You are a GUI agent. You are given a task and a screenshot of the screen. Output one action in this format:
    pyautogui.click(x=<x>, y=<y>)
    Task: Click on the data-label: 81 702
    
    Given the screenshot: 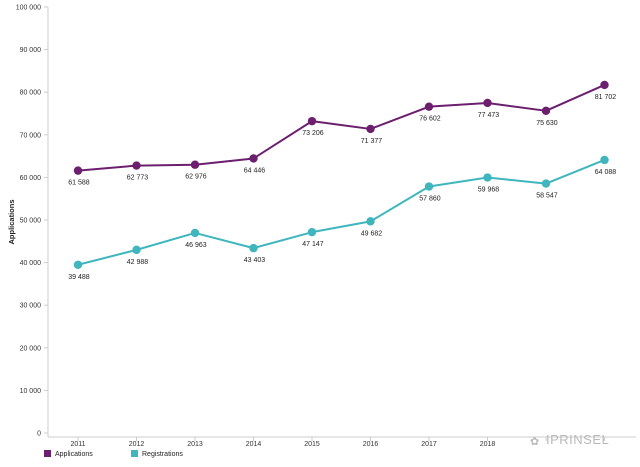 What is the action you would take?
    pyautogui.click(x=606, y=97)
    